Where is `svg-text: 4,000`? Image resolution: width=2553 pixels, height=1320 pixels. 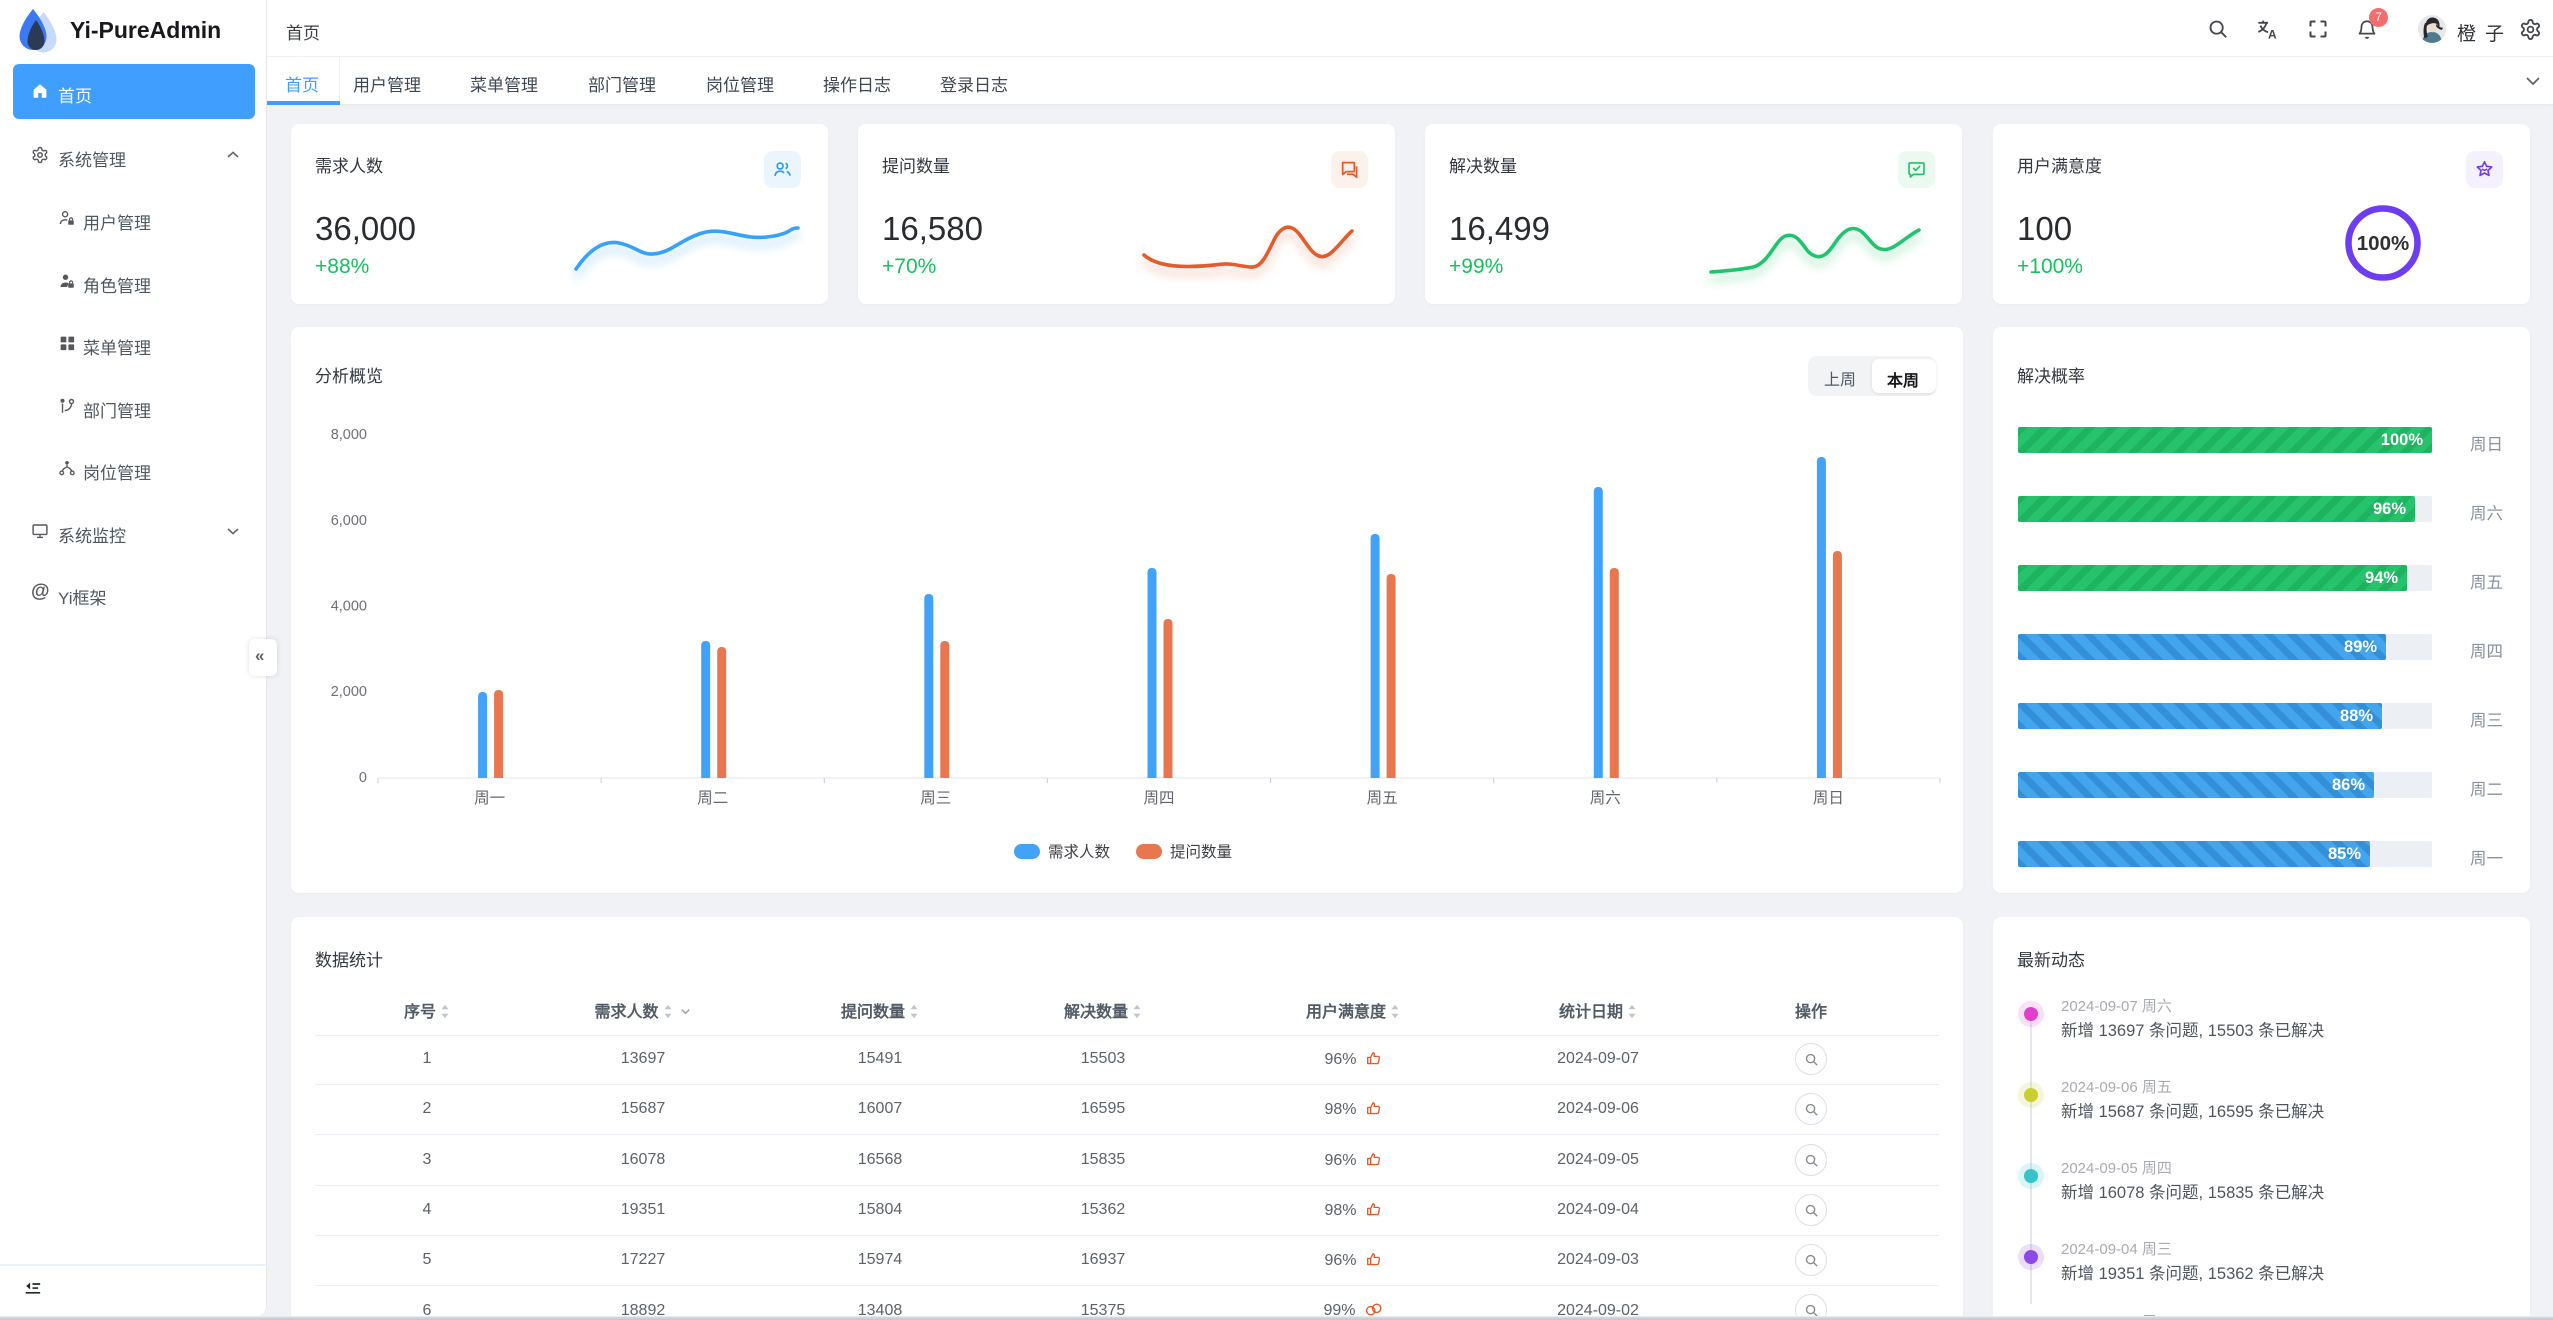 svg-text: 4,000 is located at coordinates (349, 607).